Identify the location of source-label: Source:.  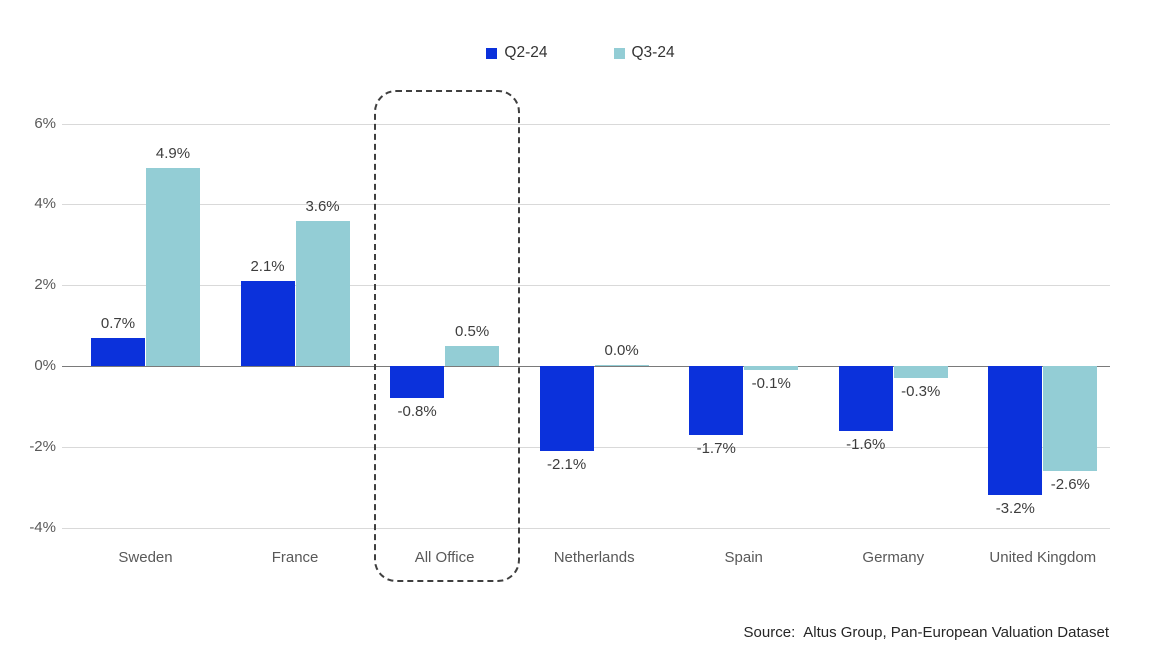
(769, 632).